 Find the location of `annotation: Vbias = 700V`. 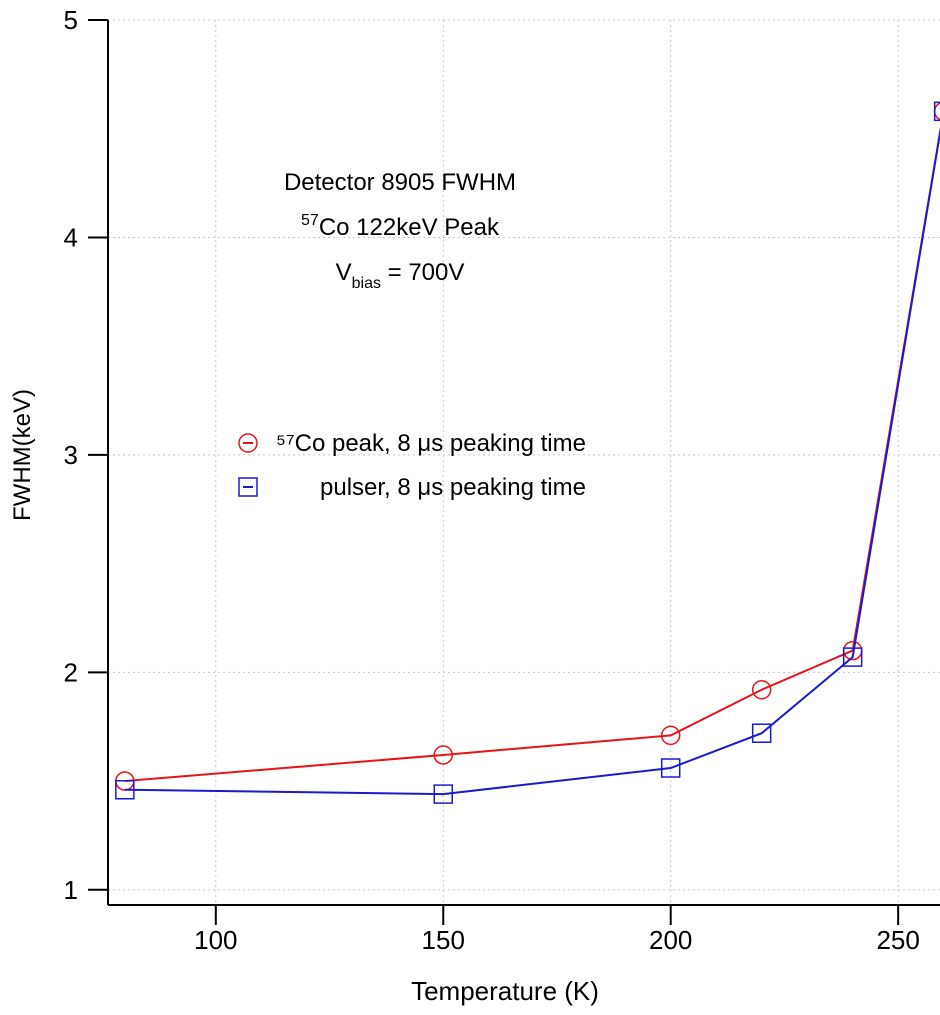

annotation: Vbias = 700V is located at coordinates (400, 275).